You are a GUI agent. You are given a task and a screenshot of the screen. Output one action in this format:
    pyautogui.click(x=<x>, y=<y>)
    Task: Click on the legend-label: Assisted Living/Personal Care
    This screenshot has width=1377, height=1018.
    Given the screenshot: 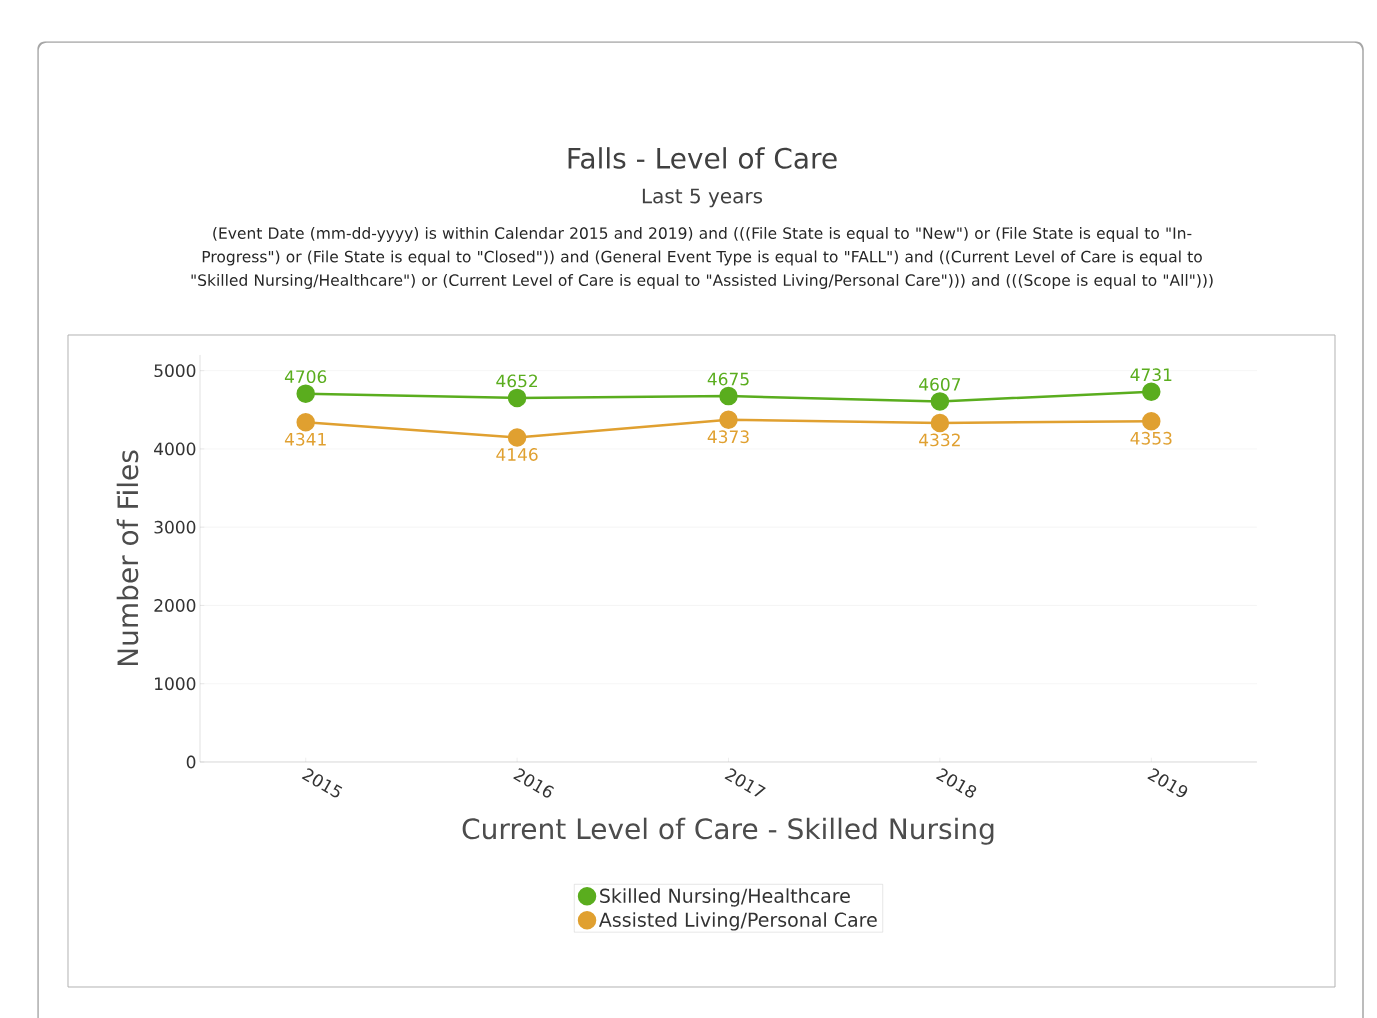 What is the action you would take?
    pyautogui.click(x=737, y=921)
    